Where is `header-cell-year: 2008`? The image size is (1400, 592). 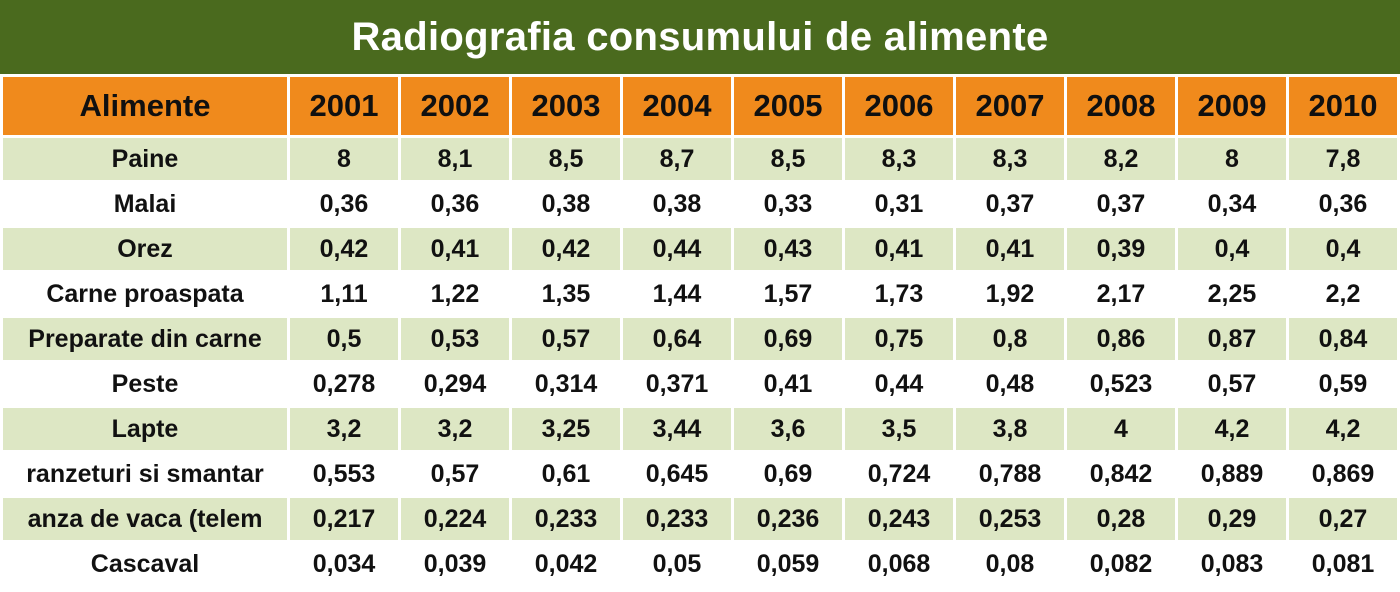
header-cell-year: 2008 is located at coordinates (1121, 106).